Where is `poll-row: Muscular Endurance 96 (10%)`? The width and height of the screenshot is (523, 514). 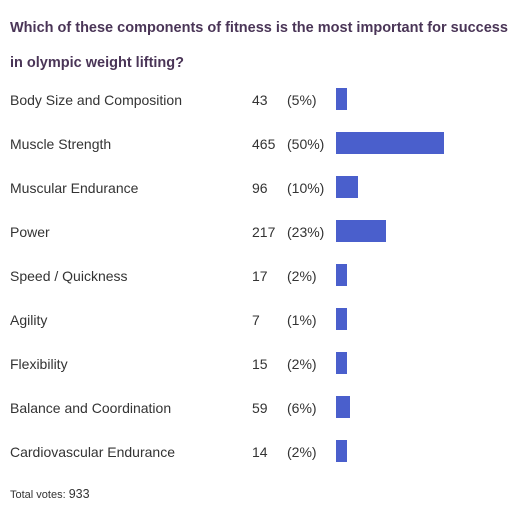 poll-row: Muscular Endurance 96 (10%) is located at coordinates (261, 188).